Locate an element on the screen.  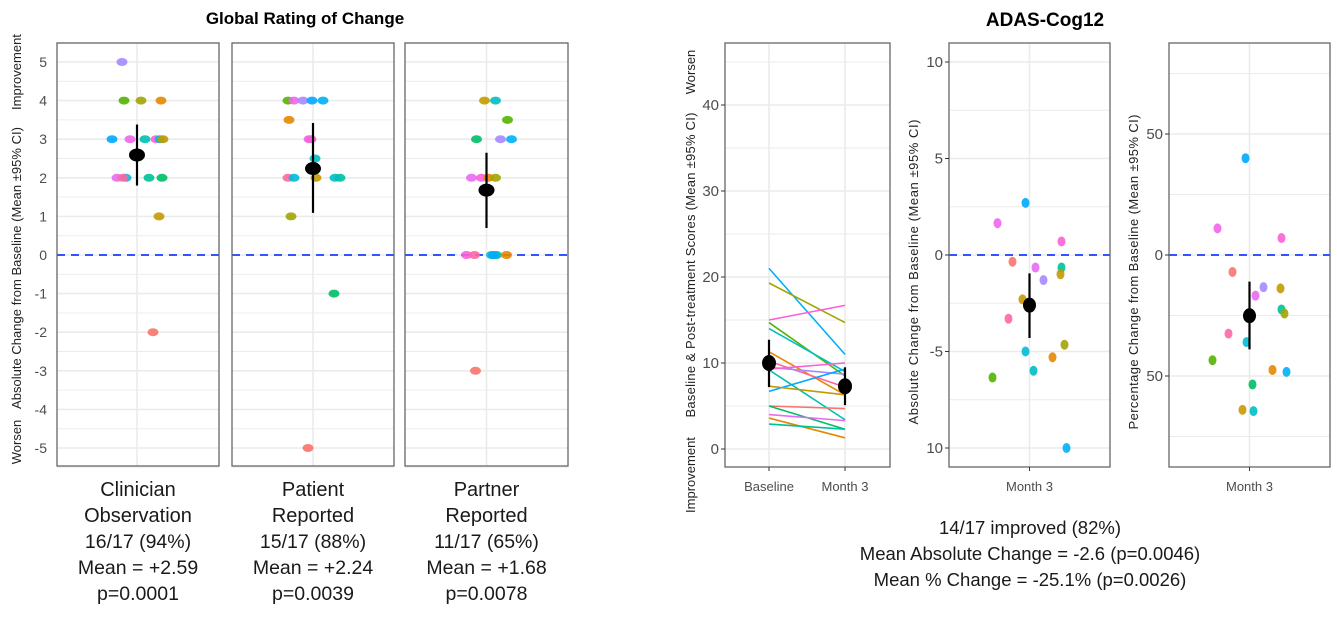
panel-label: Reported is located at coordinates (486, 516).